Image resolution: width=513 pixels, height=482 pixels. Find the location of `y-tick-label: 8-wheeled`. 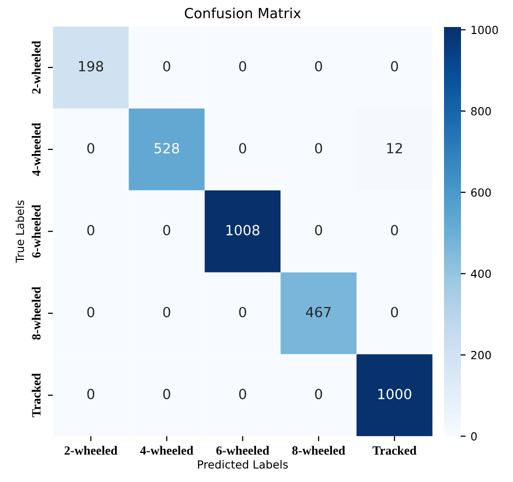

y-tick-label: 8-wheeled is located at coordinates (36, 313).